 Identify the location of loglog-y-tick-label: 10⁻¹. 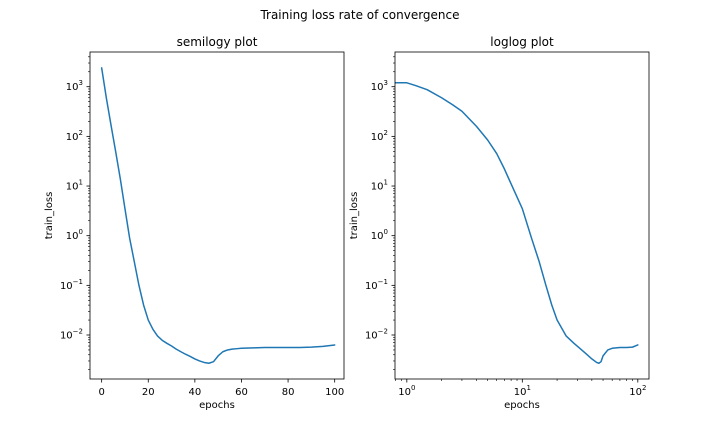
(376, 285).